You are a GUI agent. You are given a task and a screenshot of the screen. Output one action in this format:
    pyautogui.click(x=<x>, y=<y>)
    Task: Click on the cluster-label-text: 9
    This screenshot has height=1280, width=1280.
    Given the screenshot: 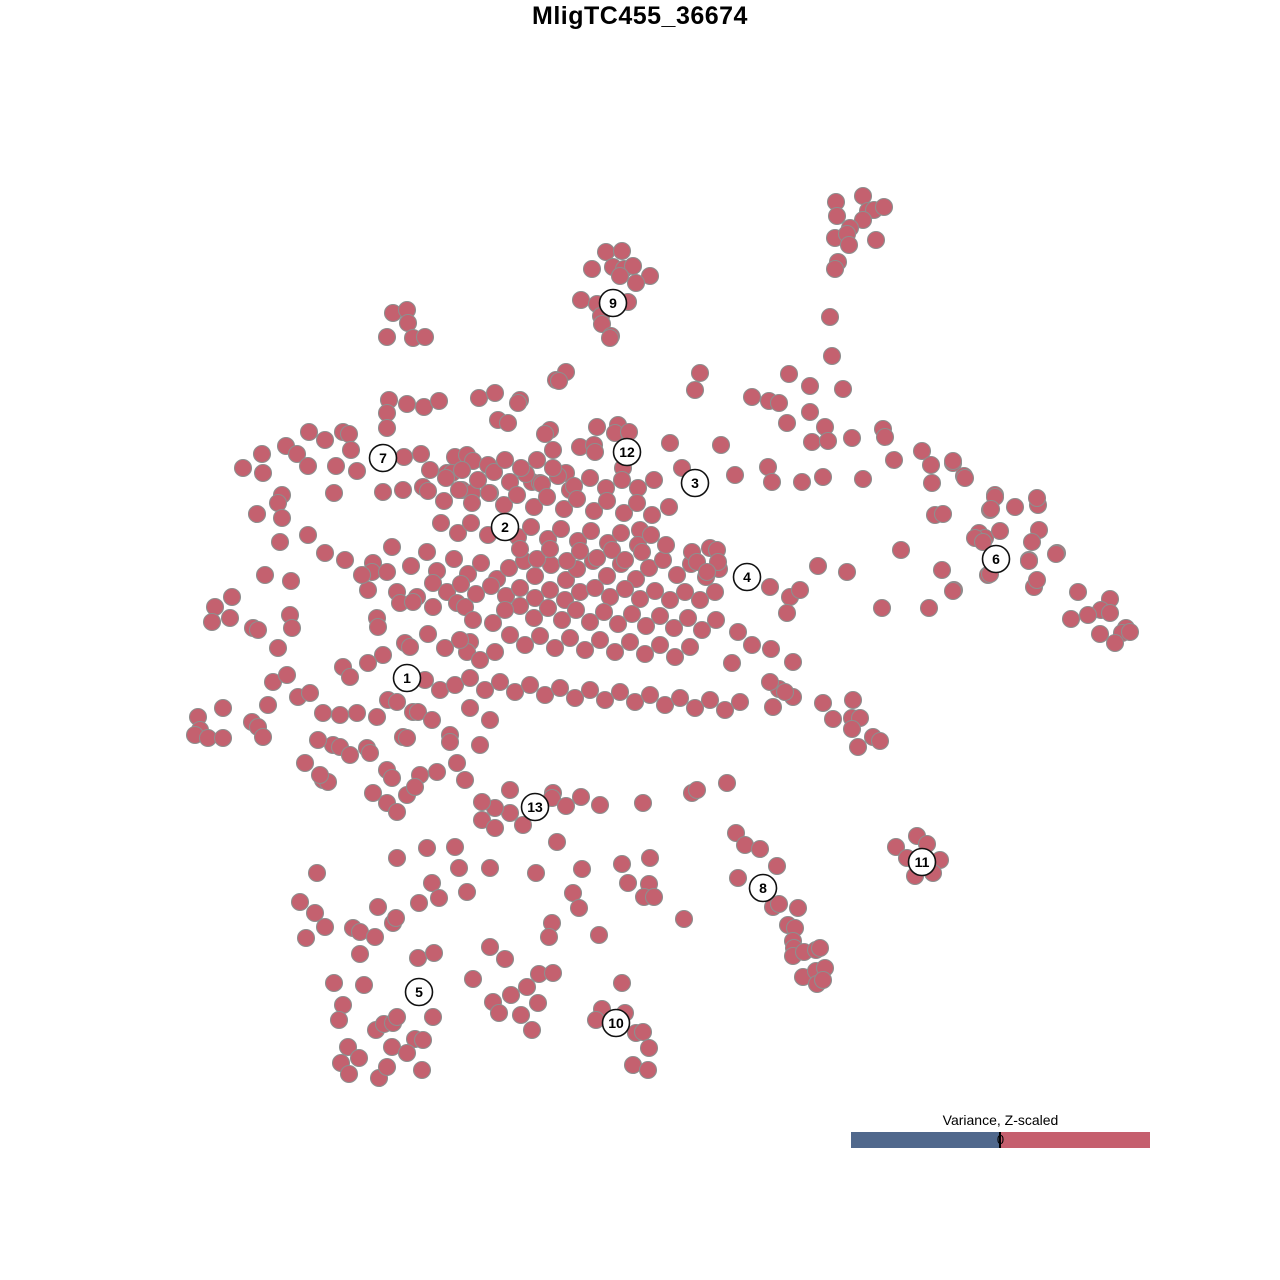 What is the action you would take?
    pyautogui.click(x=613, y=303)
    